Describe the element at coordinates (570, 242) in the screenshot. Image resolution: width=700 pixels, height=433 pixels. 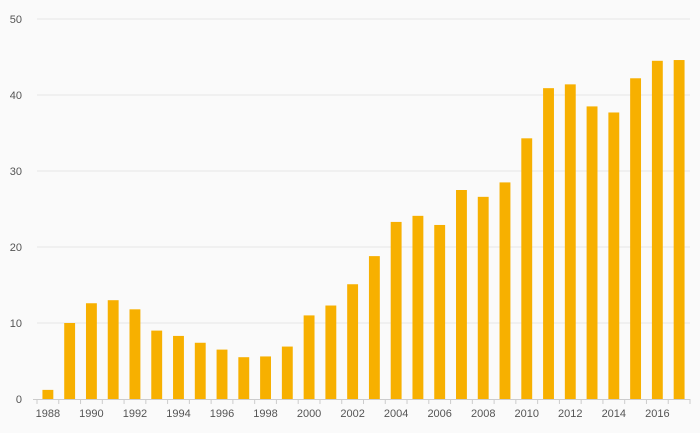
I see `bar-2012` at that location.